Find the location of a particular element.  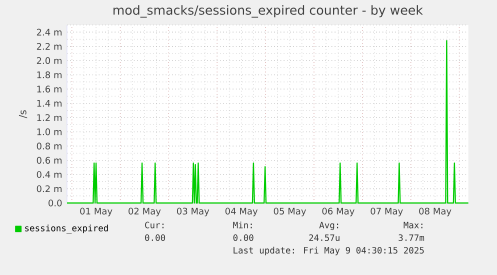

x-tick-label: 07 May is located at coordinates (386, 212).